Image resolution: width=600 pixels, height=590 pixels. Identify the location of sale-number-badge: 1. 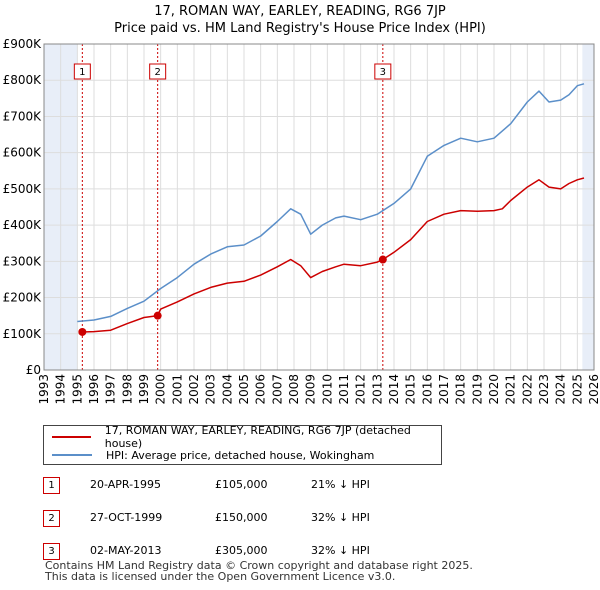
(51, 485).